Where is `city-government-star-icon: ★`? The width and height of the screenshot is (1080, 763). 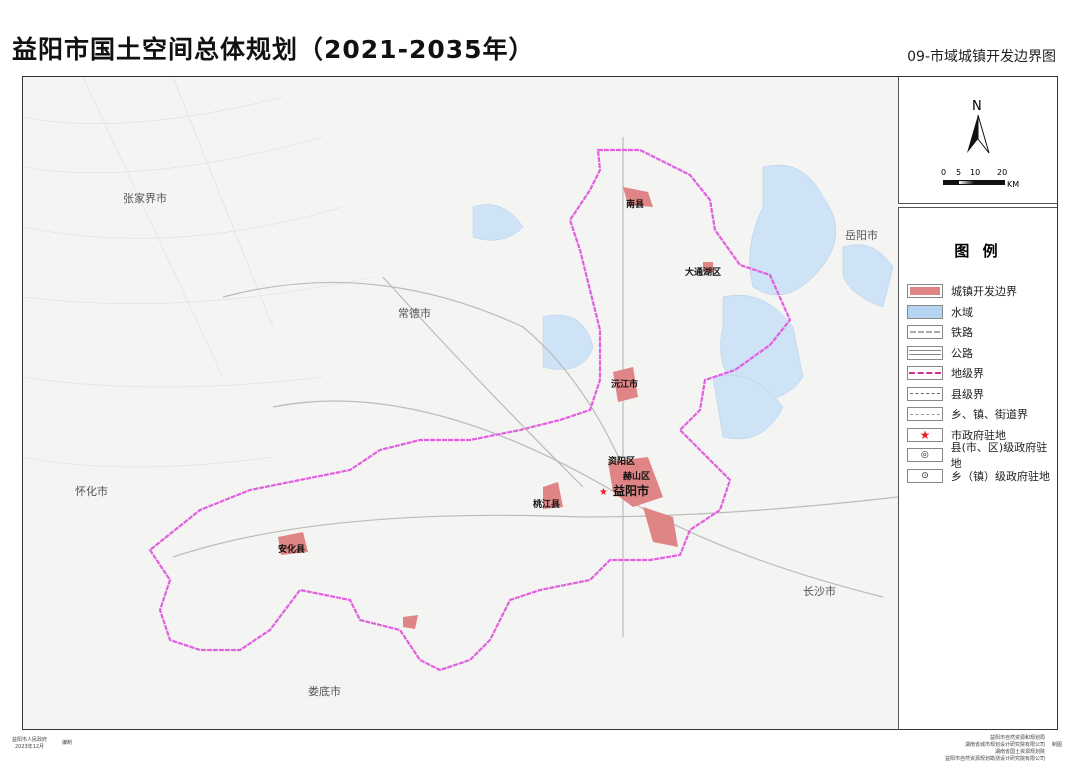
city-government-star-icon: ★ is located at coordinates (603, 492).